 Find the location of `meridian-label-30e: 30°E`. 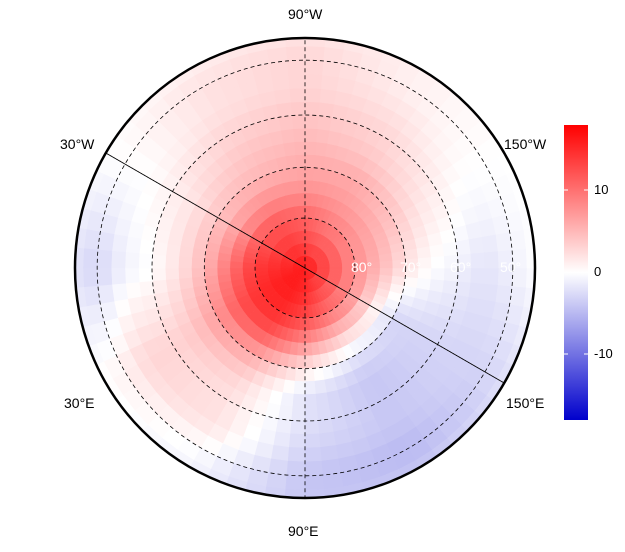

meridian-label-30e: 30°E is located at coordinates (79, 403).